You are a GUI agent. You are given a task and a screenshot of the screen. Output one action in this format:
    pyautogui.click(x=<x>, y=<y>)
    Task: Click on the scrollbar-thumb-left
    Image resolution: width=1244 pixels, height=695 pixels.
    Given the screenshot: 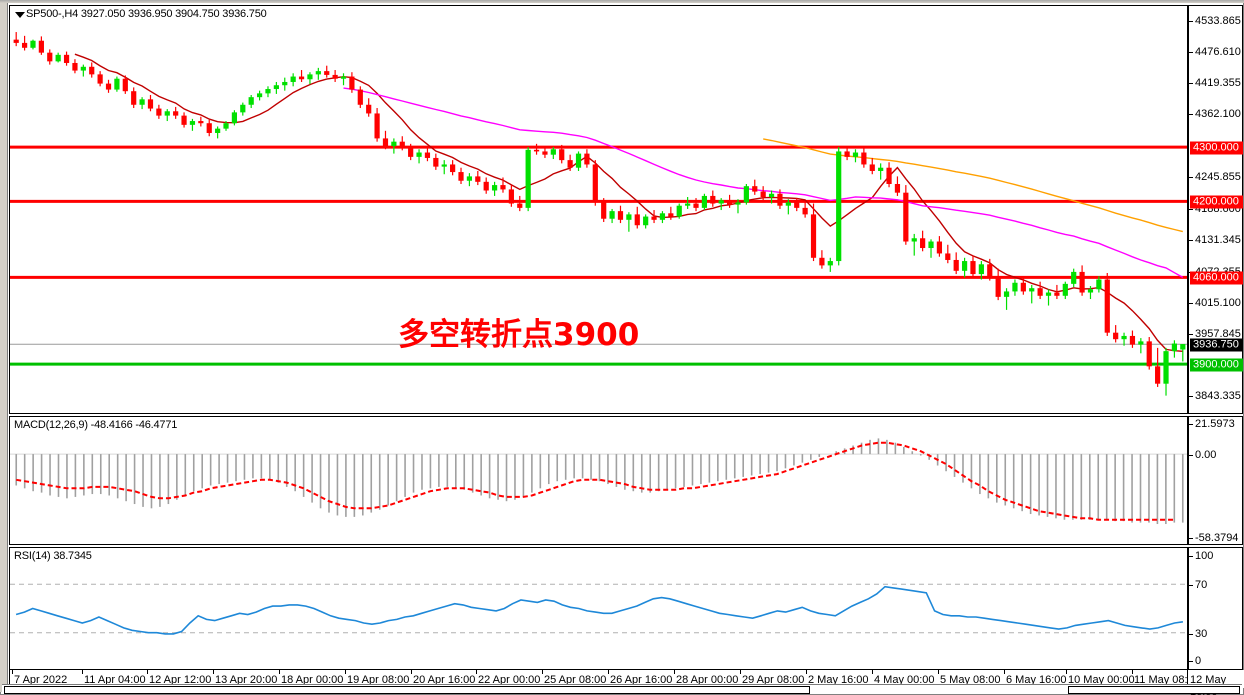 What is the action you would take?
    pyautogui.click(x=407, y=690)
    